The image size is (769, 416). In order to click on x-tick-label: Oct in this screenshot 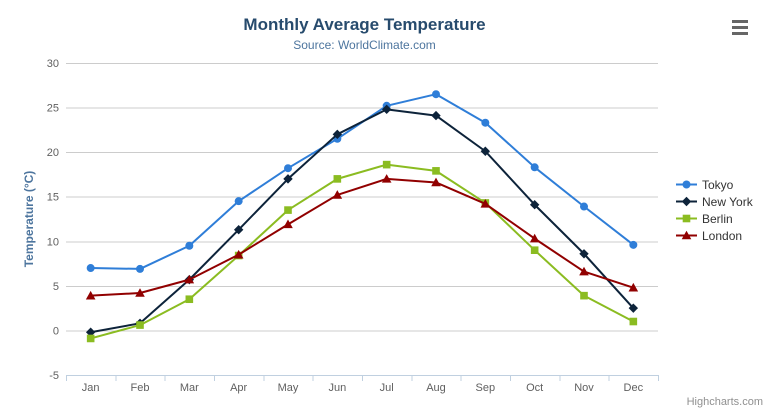, I will do `click(534, 388)`.